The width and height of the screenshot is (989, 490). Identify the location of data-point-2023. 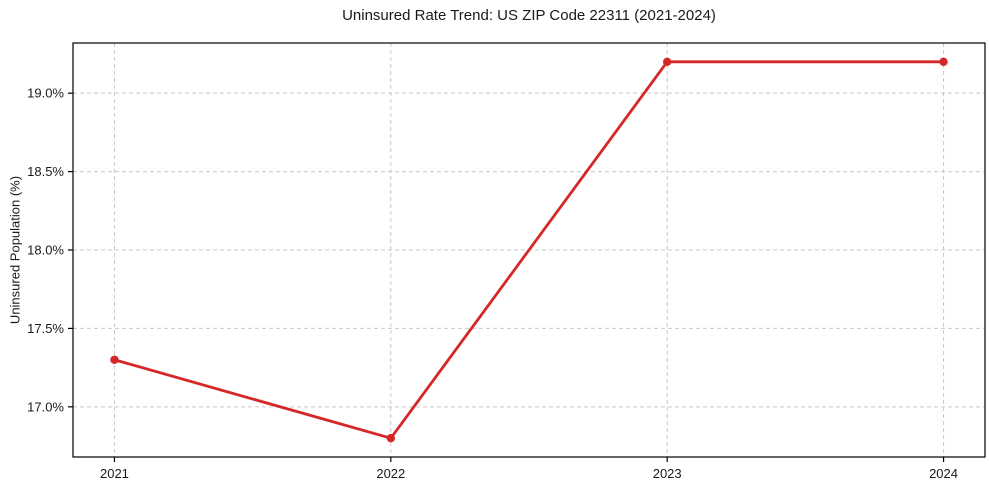
(667, 62).